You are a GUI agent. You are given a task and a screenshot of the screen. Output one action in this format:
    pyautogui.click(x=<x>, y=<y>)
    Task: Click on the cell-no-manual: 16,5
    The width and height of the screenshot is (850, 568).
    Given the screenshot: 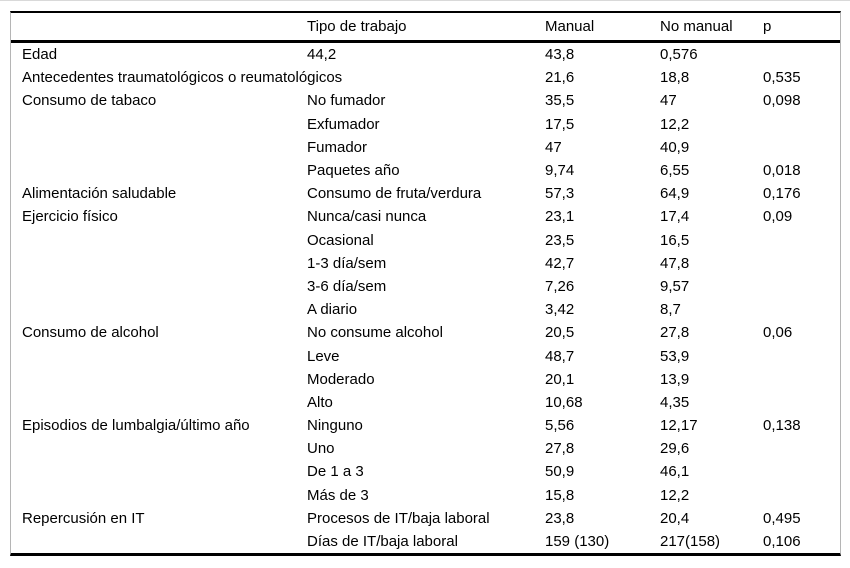 What is the action you would take?
    pyautogui.click(x=675, y=240)
    